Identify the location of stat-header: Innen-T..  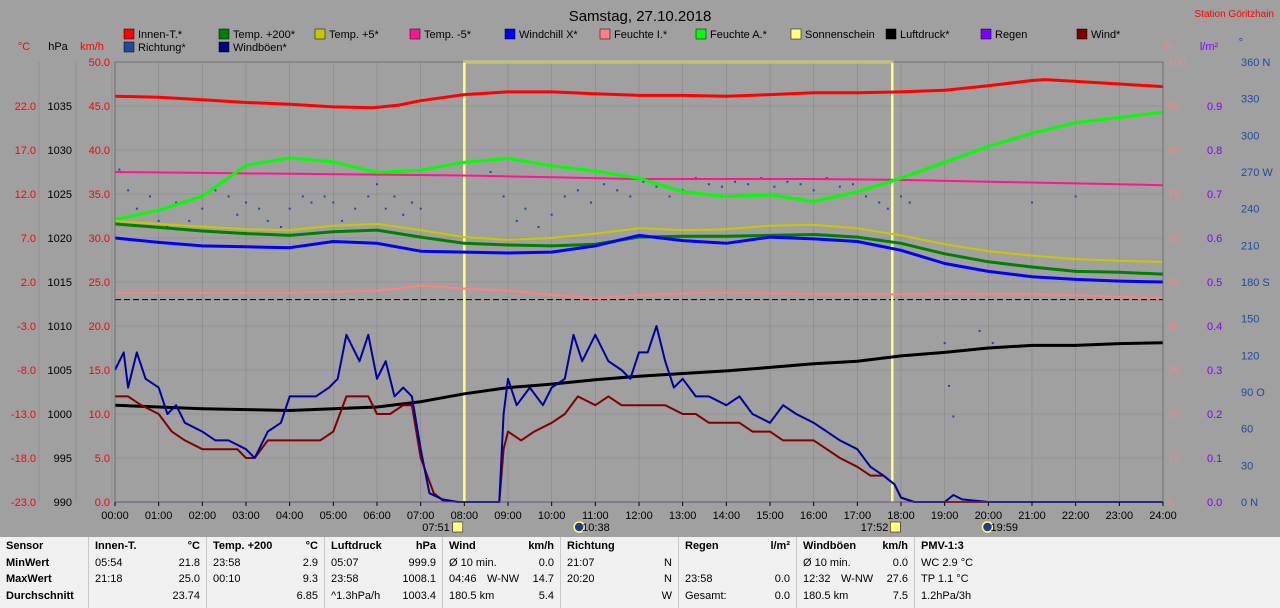
(116, 546).